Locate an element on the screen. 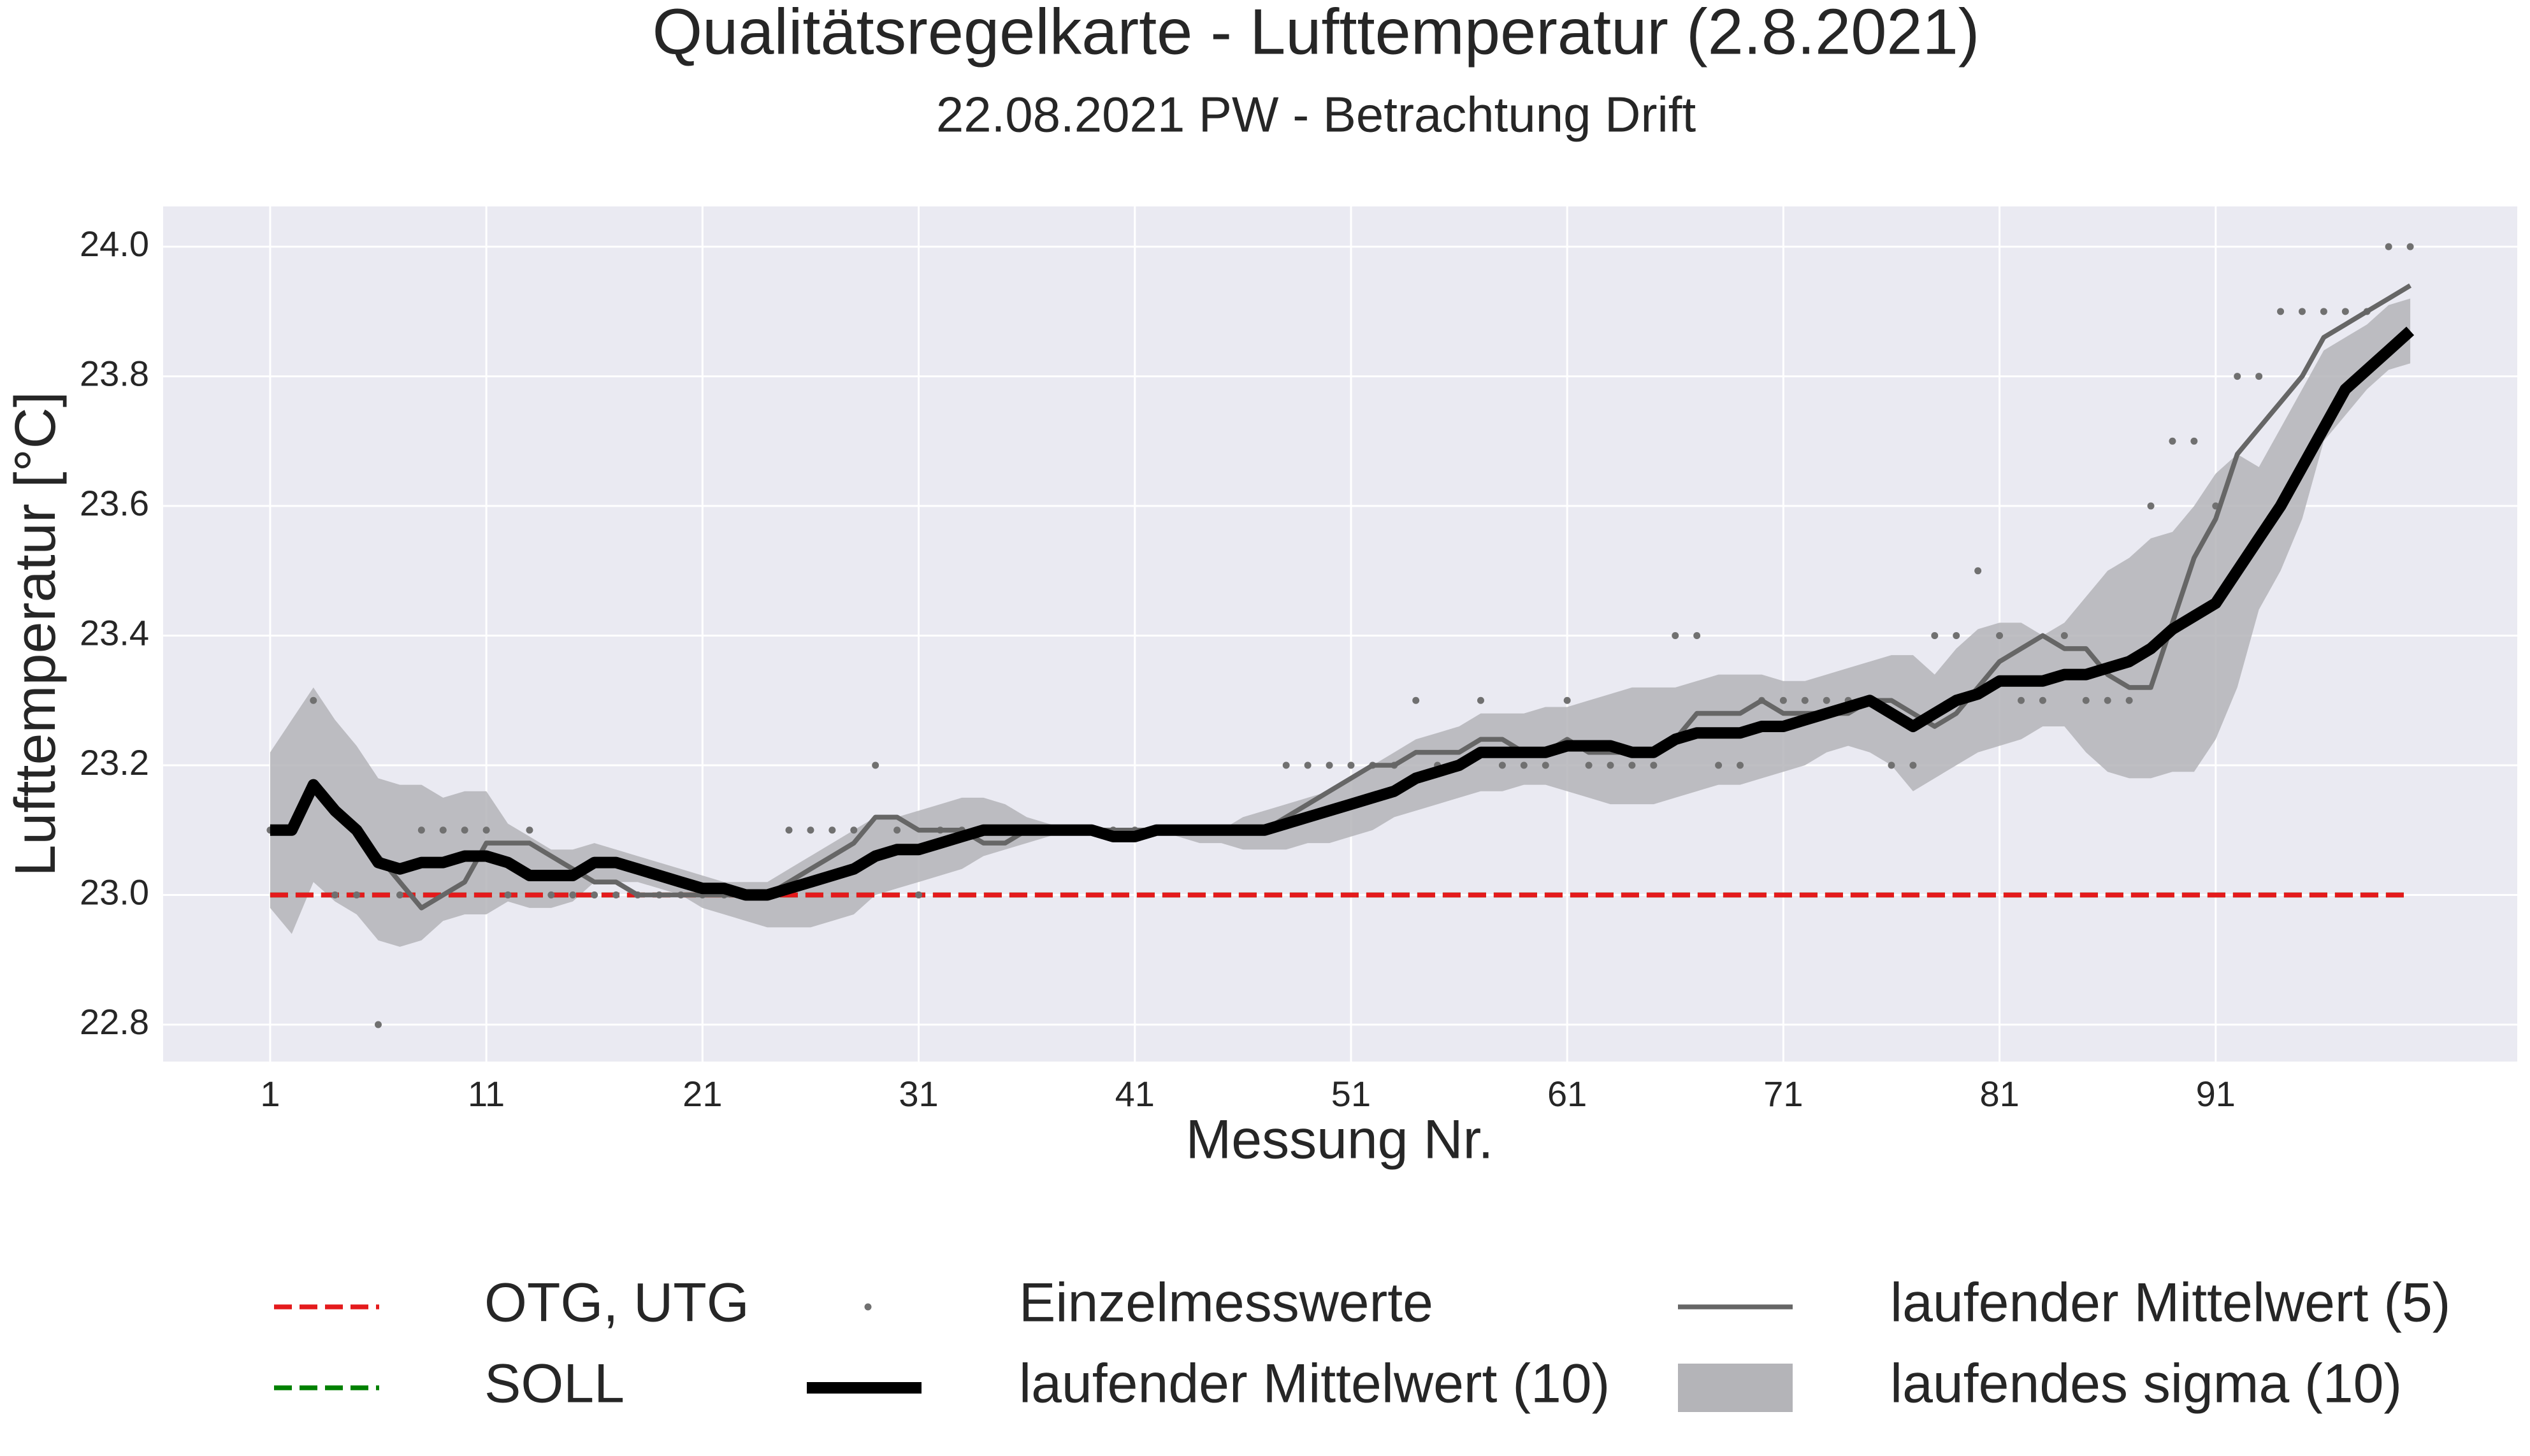 The height and width of the screenshot is (1456, 2530). y-tick-label: 23.4 is located at coordinates (114, 632).